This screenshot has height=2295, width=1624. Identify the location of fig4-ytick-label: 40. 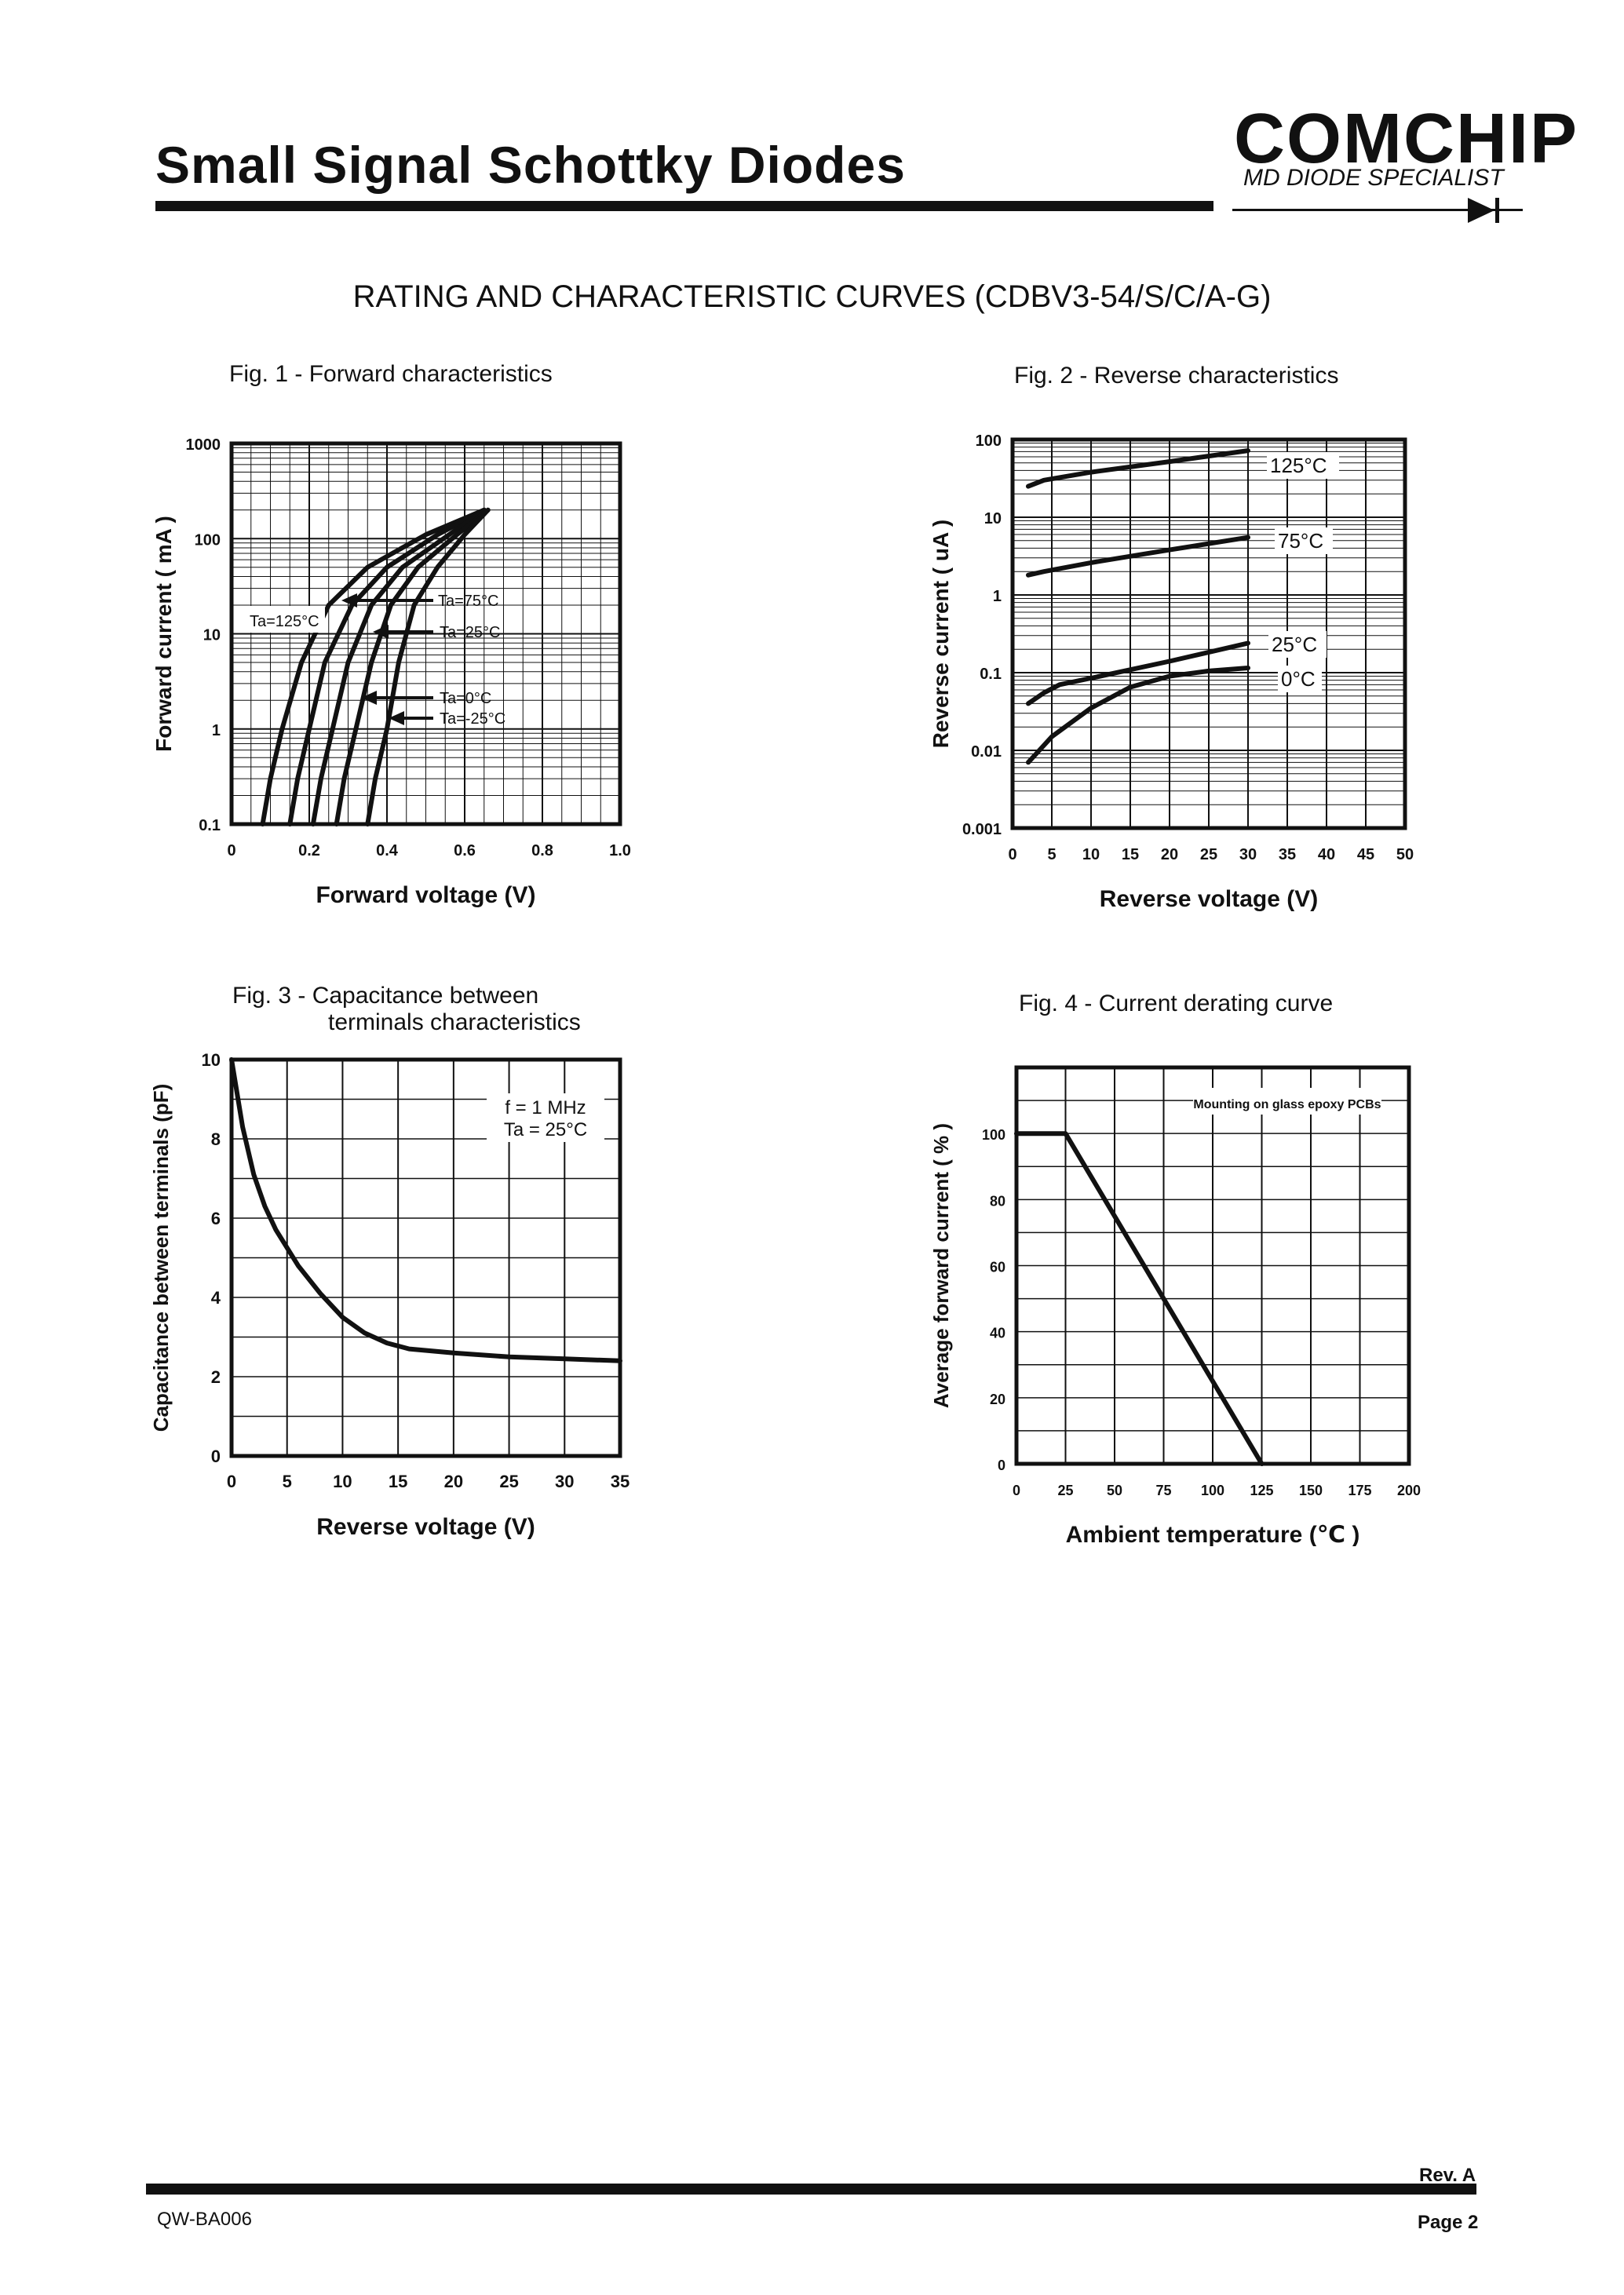
(998, 1333).